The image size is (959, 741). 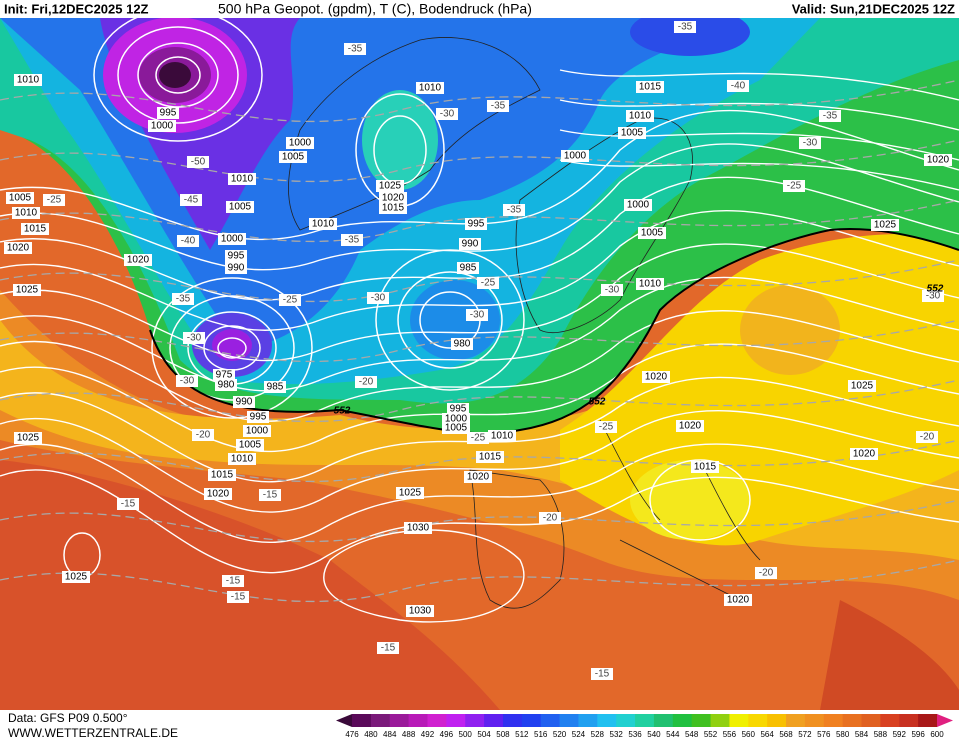 I want to click on geopotential-label: 552, so click(x=597, y=402).